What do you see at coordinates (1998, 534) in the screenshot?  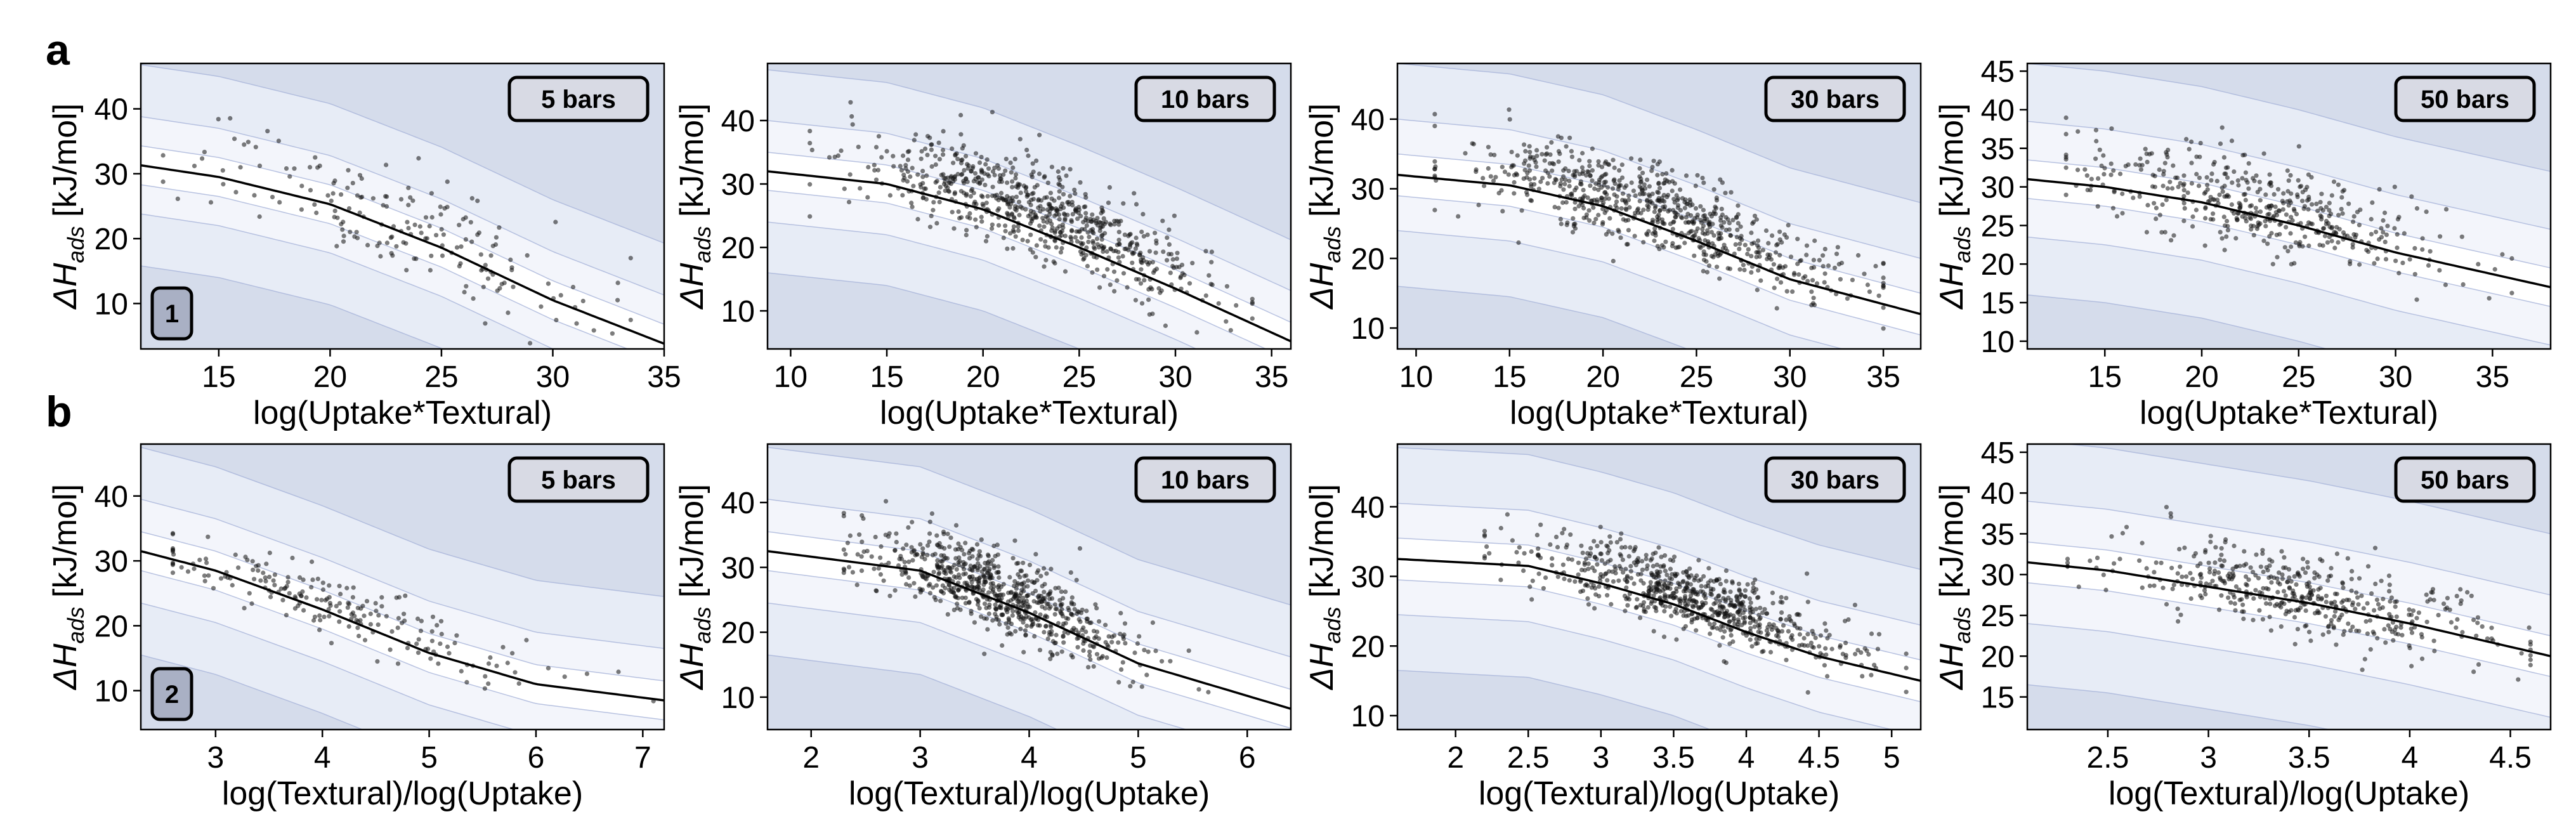 I see `y-tick-label: 35` at bounding box center [1998, 534].